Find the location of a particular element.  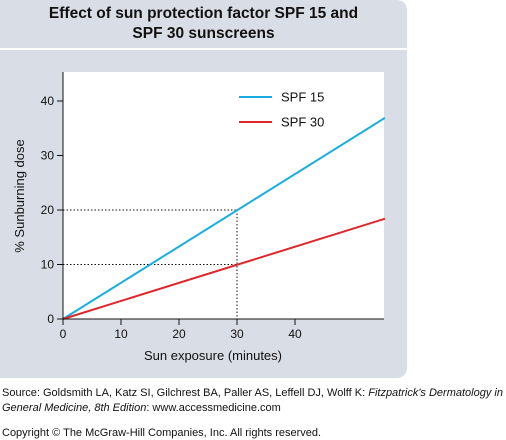

y-tick-label: 0 is located at coordinates (50, 319).